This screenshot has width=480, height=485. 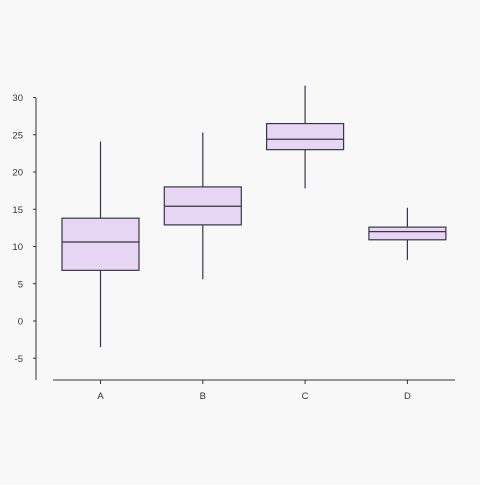 I want to click on y-tick-label: 30, so click(x=17, y=98).